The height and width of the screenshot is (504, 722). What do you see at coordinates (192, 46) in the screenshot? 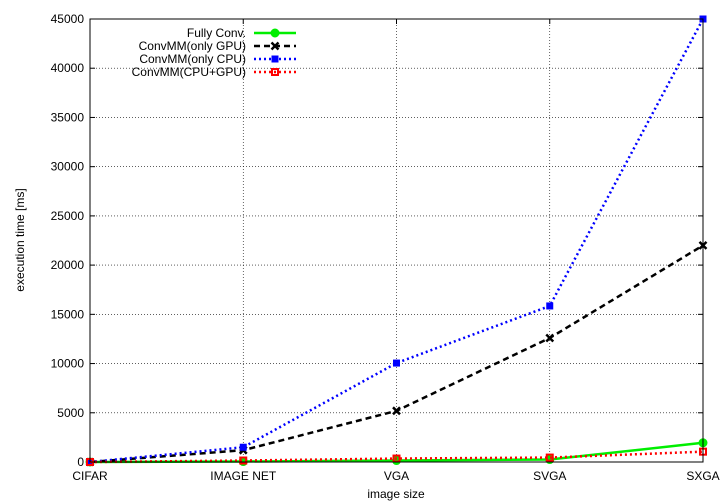
I see `legend-label: ConvMM(only GPU)` at bounding box center [192, 46].